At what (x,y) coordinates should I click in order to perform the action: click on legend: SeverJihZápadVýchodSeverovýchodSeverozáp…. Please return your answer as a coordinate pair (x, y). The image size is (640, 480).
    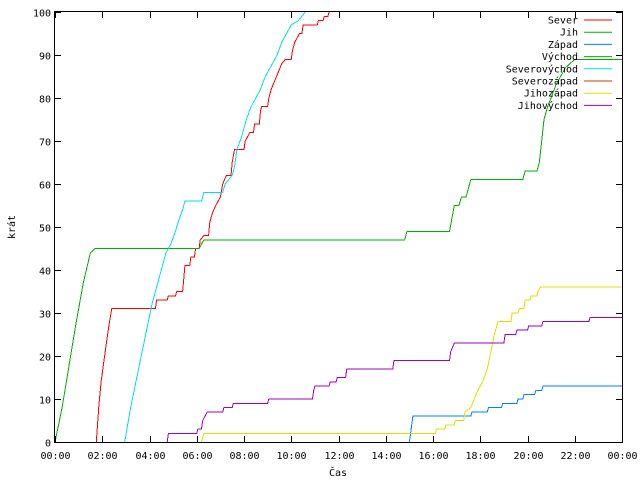
    Looking at the image, I should click on (559, 64).